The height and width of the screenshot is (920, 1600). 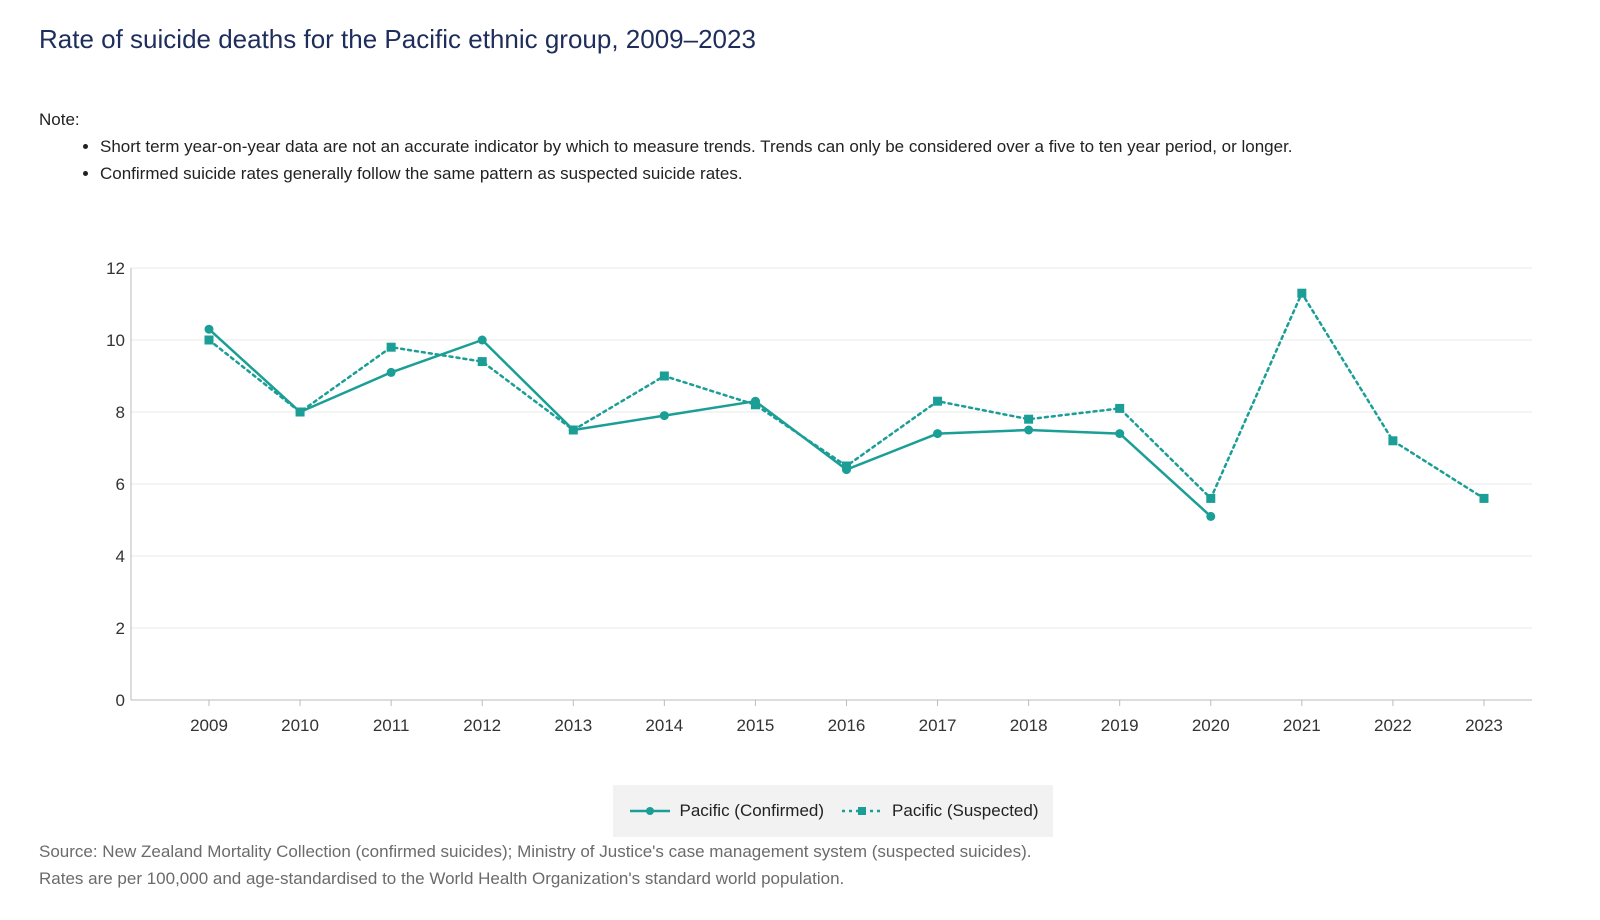 What do you see at coordinates (833, 811) in the screenshot?
I see `chart-legend: Pacific (Confirmed) Pacific (Suspected)` at bounding box center [833, 811].